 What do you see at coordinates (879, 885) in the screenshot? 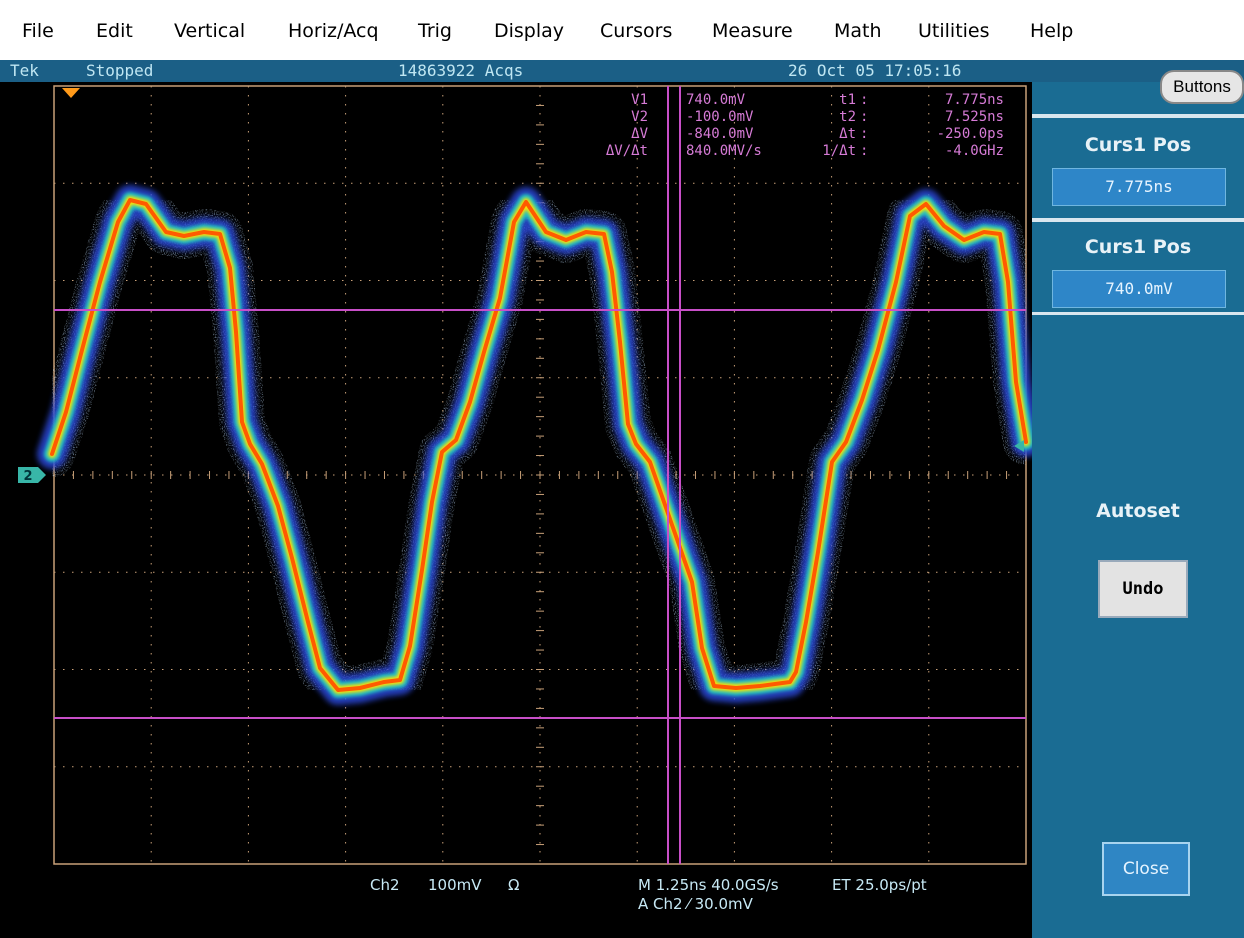
I see `equivalent-time: ET 25.0ps/pt` at bounding box center [879, 885].